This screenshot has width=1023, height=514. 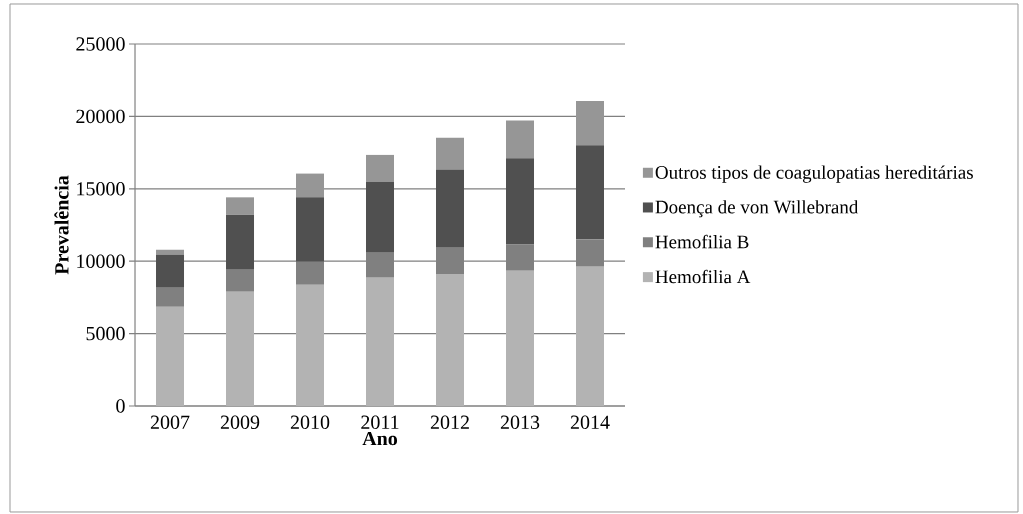 What do you see at coordinates (120, 406) in the screenshot?
I see `y-tick-label: 0` at bounding box center [120, 406].